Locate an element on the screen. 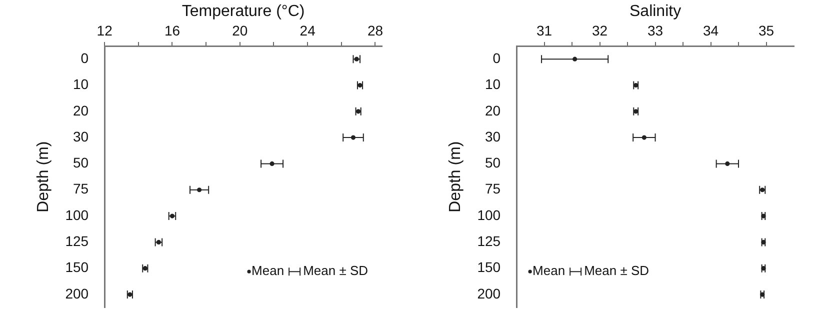 The width and height of the screenshot is (825, 324). x-tick-label: 16 is located at coordinates (172, 30).